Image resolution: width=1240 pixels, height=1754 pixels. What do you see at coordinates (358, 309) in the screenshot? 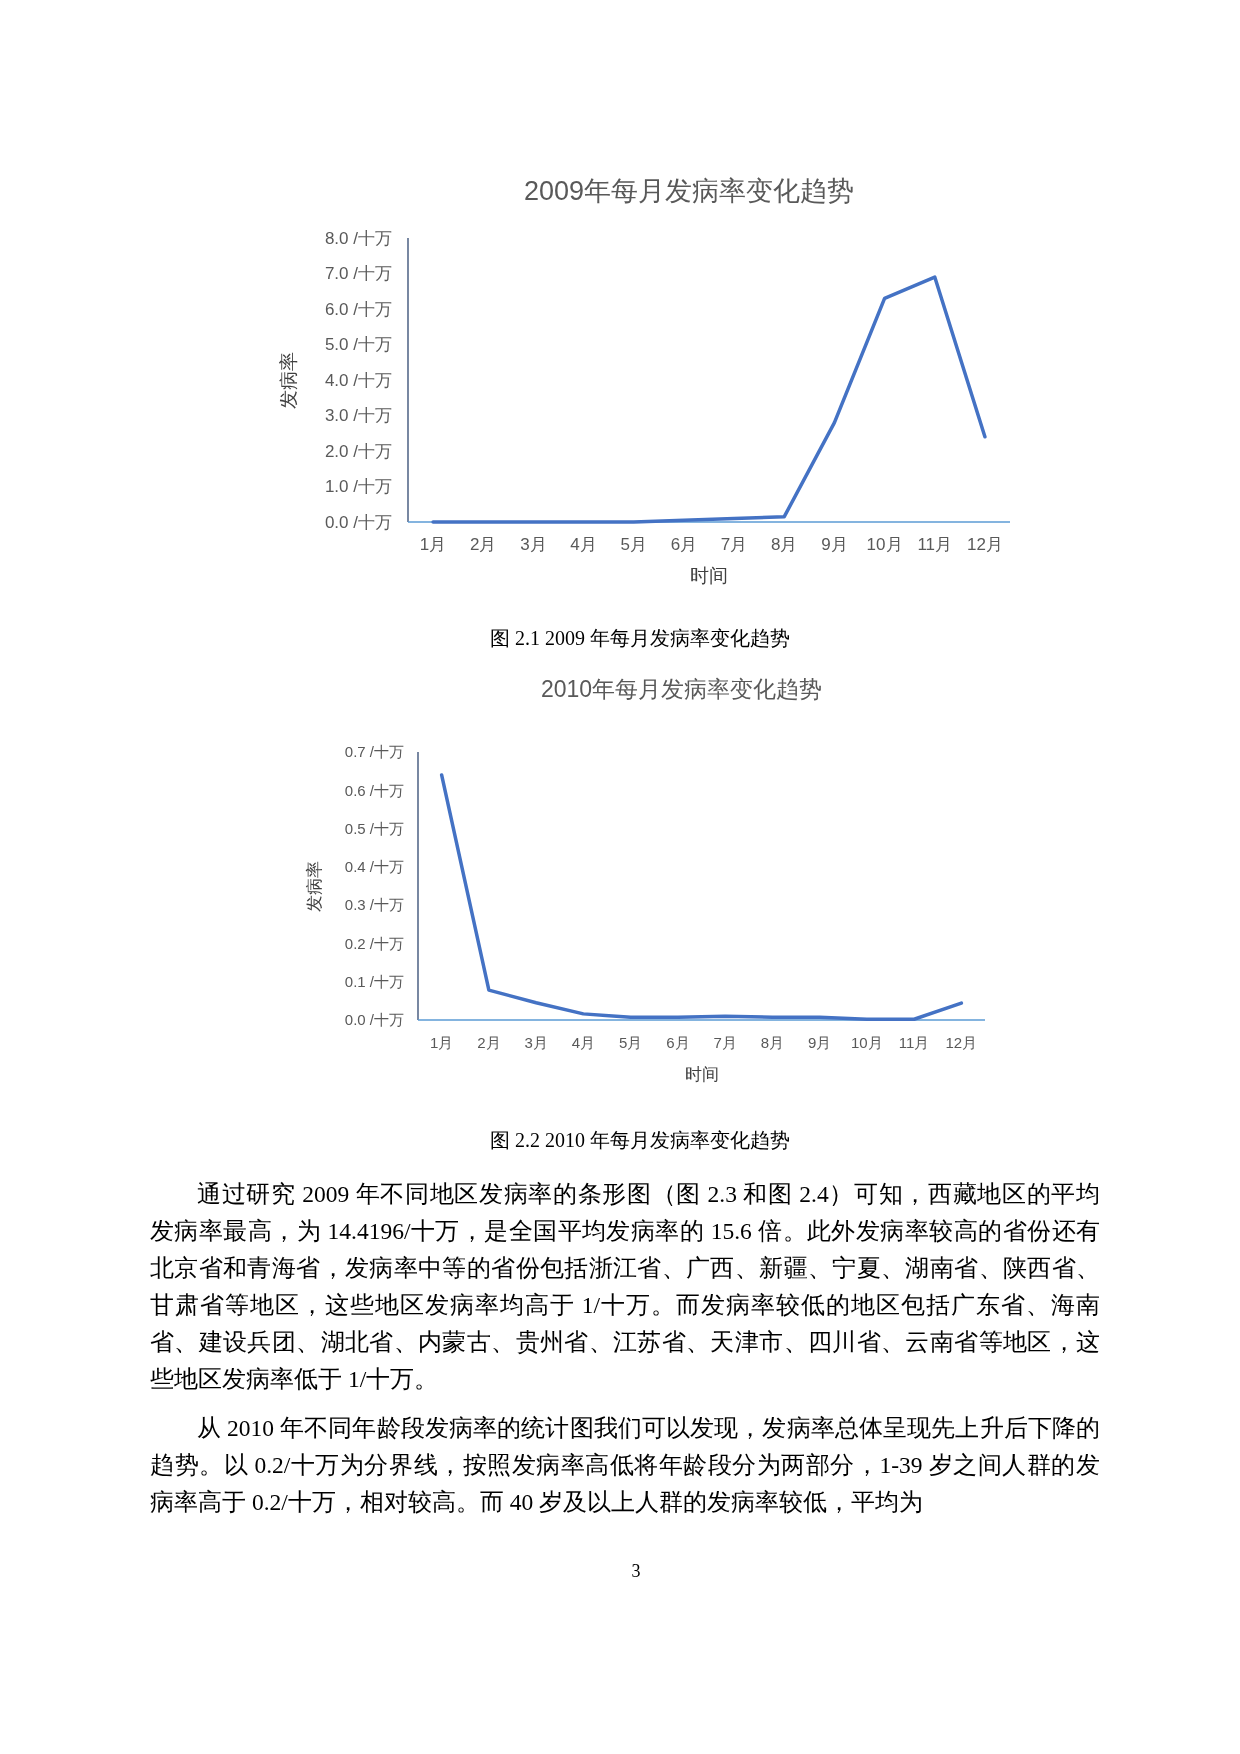
I see `y-tick-label: 6.0 /十万` at bounding box center [358, 309].